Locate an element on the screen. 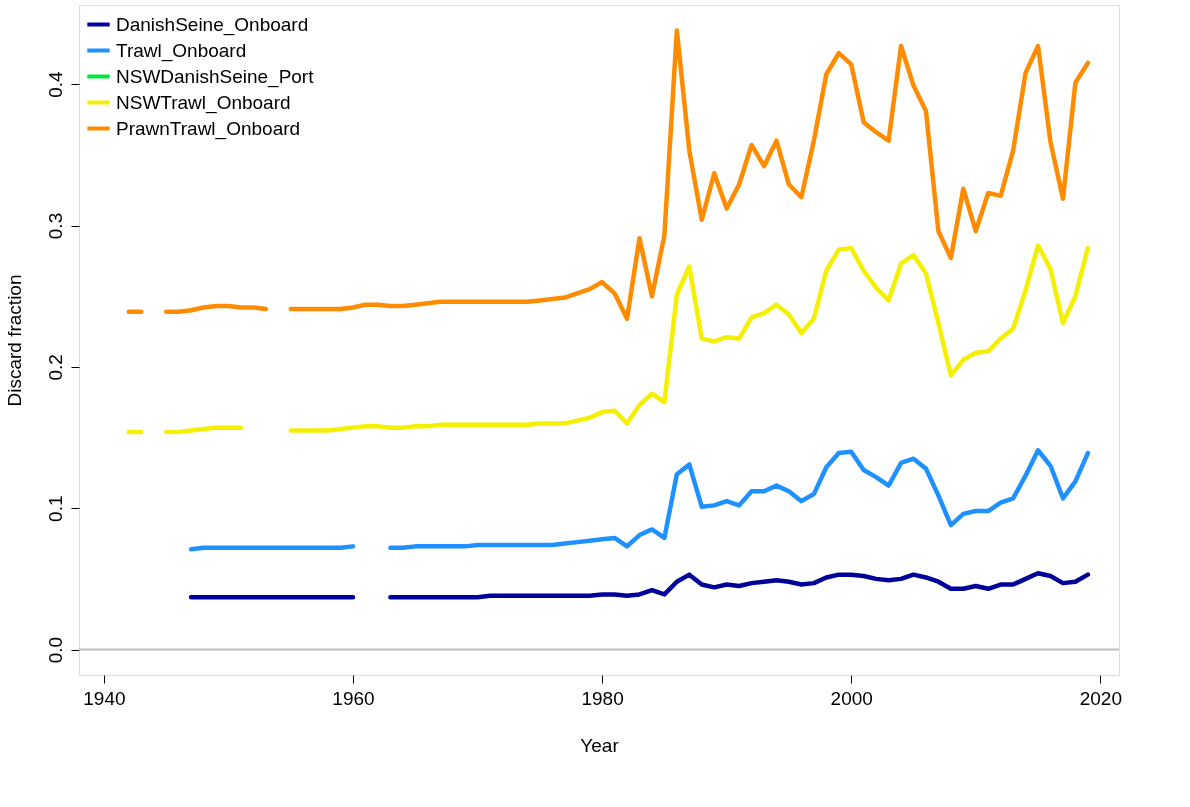 The height and width of the screenshot is (807, 1190). legend-label: PrawnTrawl_Onboard is located at coordinates (208, 128).